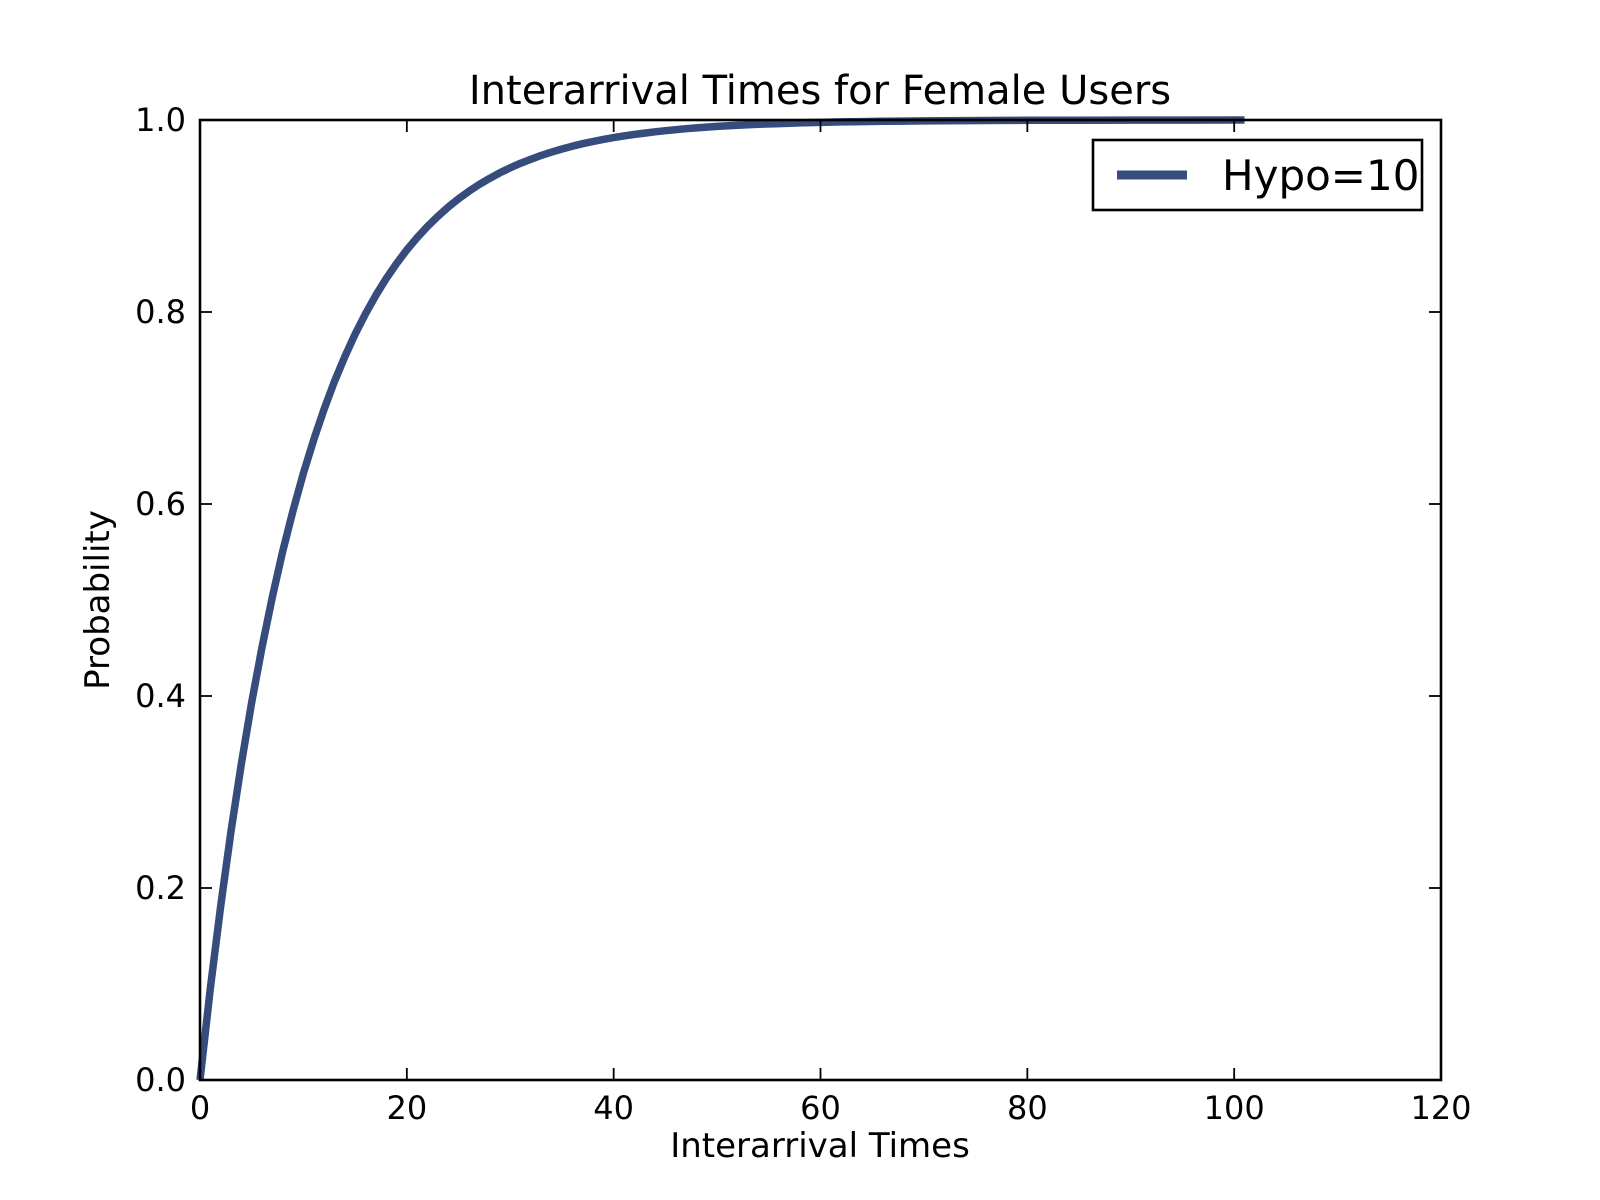 The width and height of the screenshot is (1600, 1200). I want to click on x-tick-label: 0, so click(200, 1108).